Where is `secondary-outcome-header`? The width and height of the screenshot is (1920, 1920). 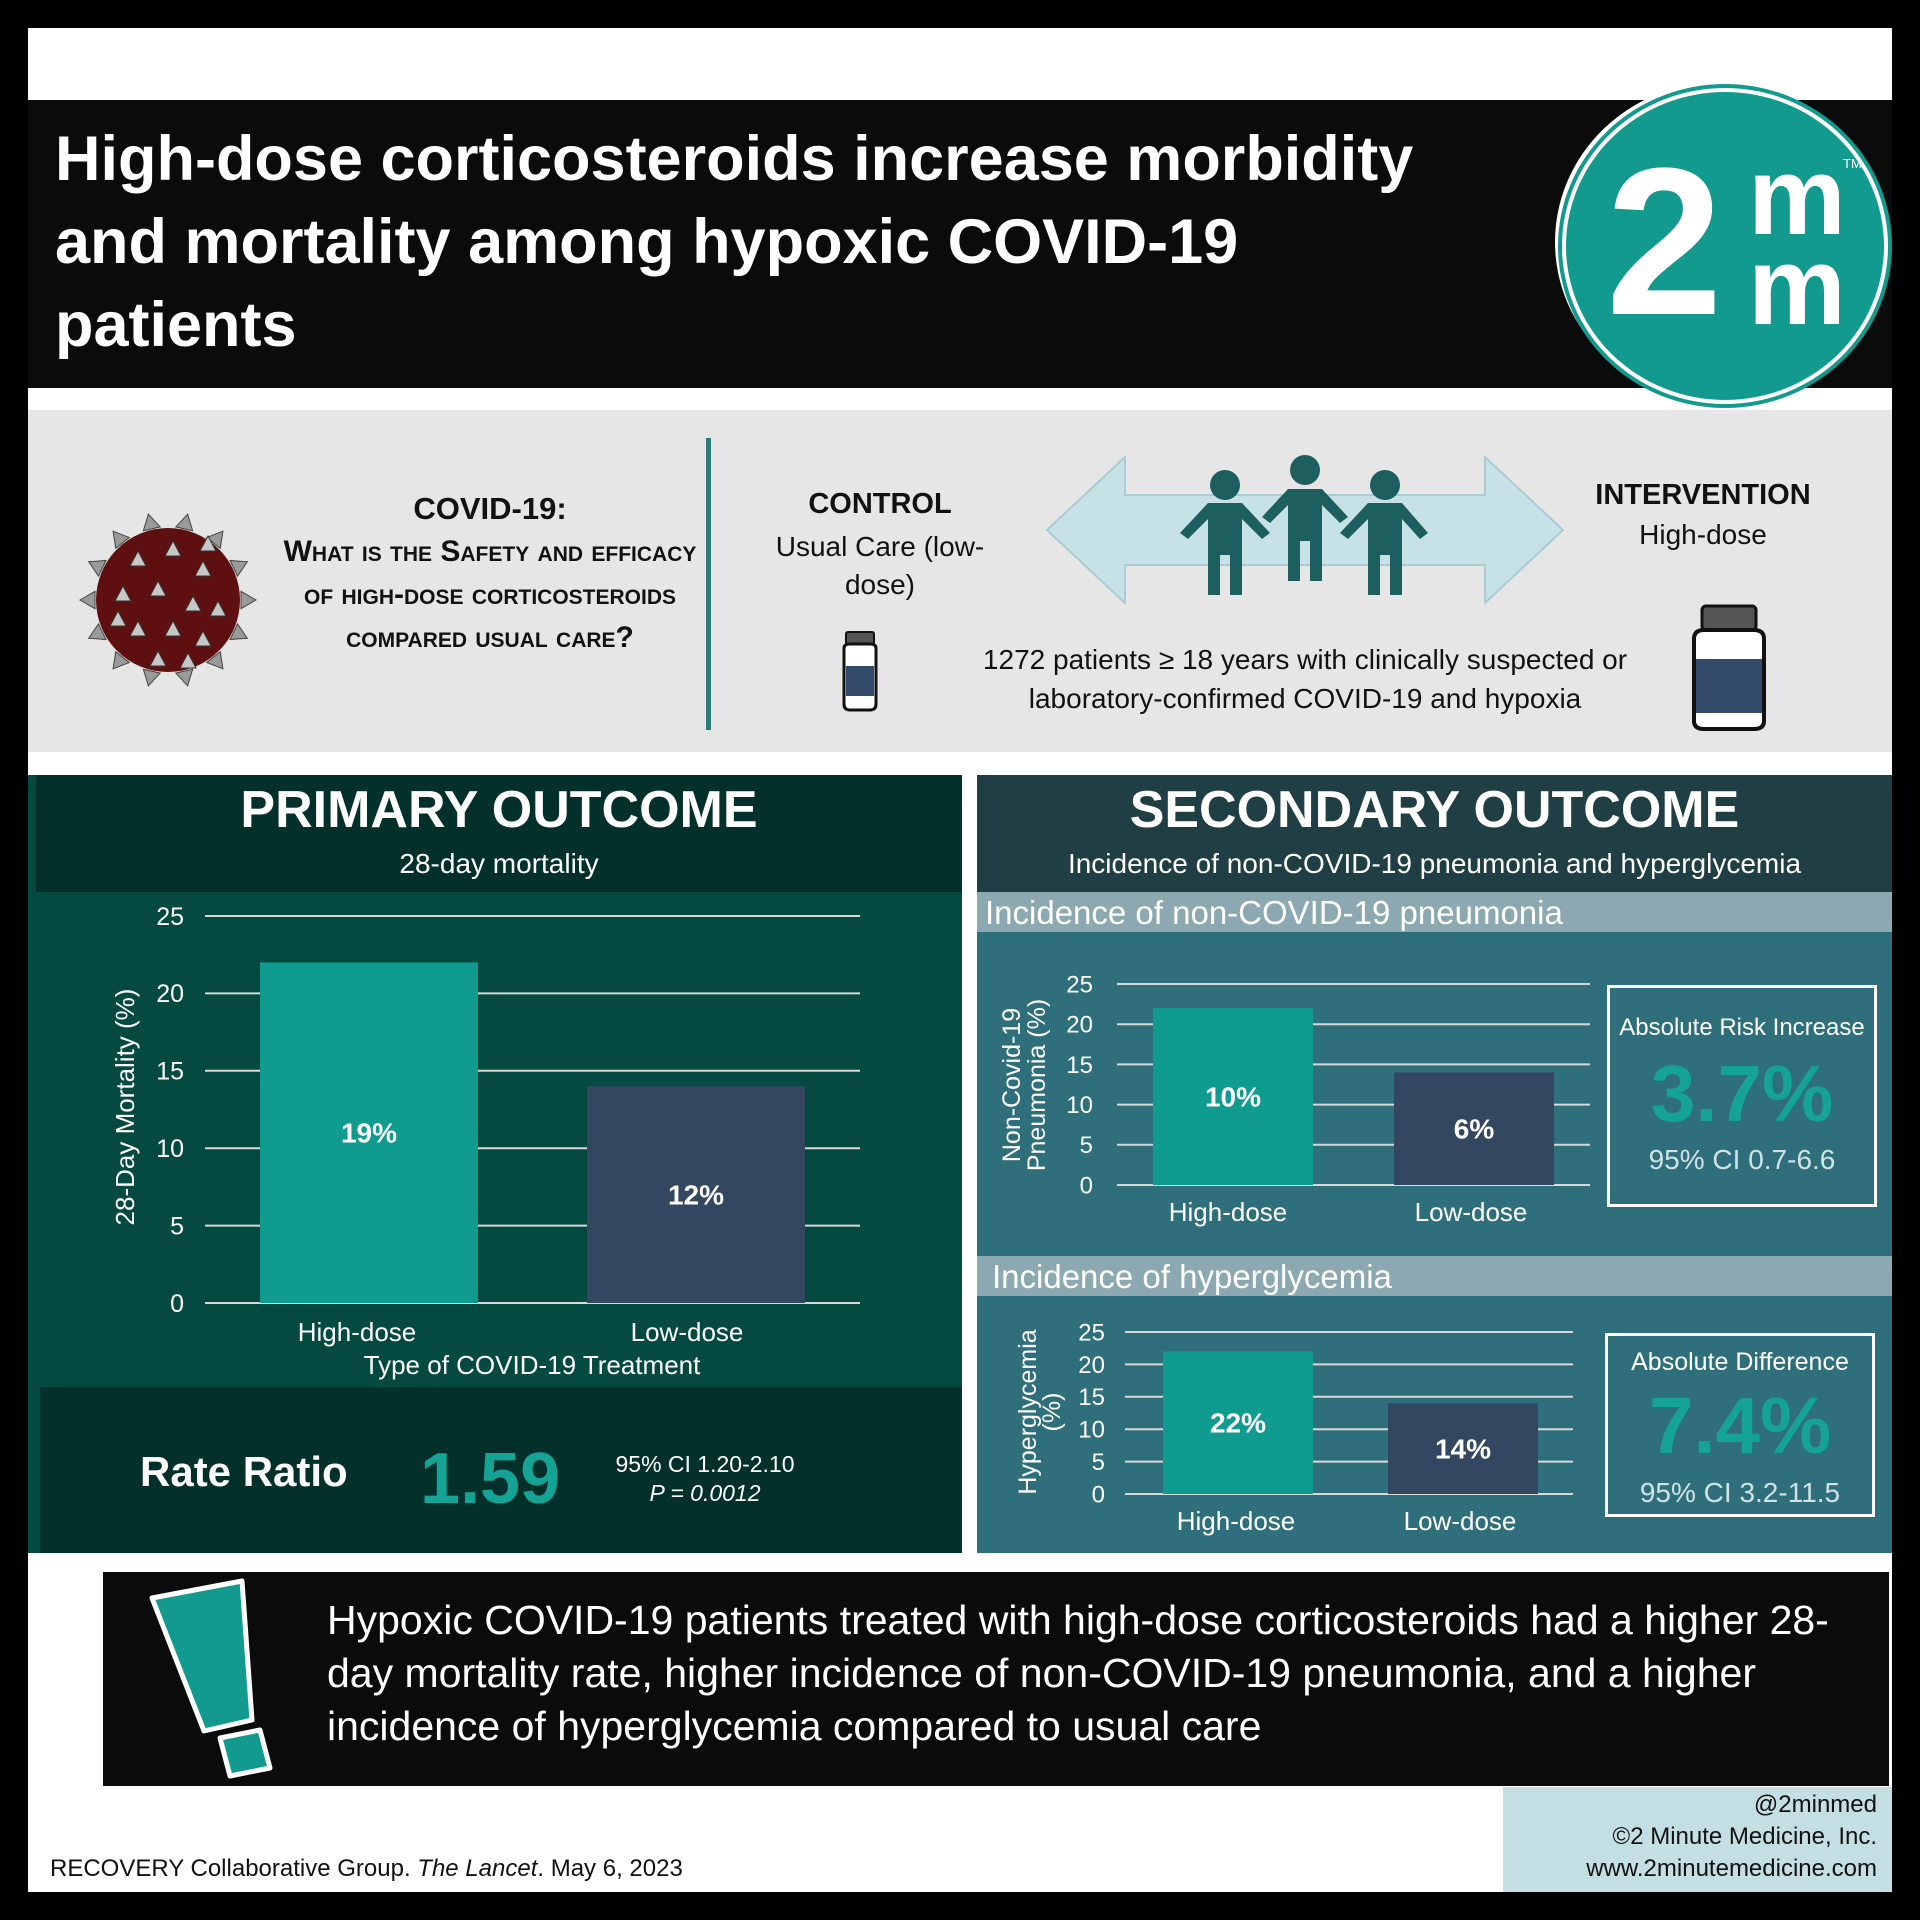
secondary-outcome-header is located at coordinates (1434, 833).